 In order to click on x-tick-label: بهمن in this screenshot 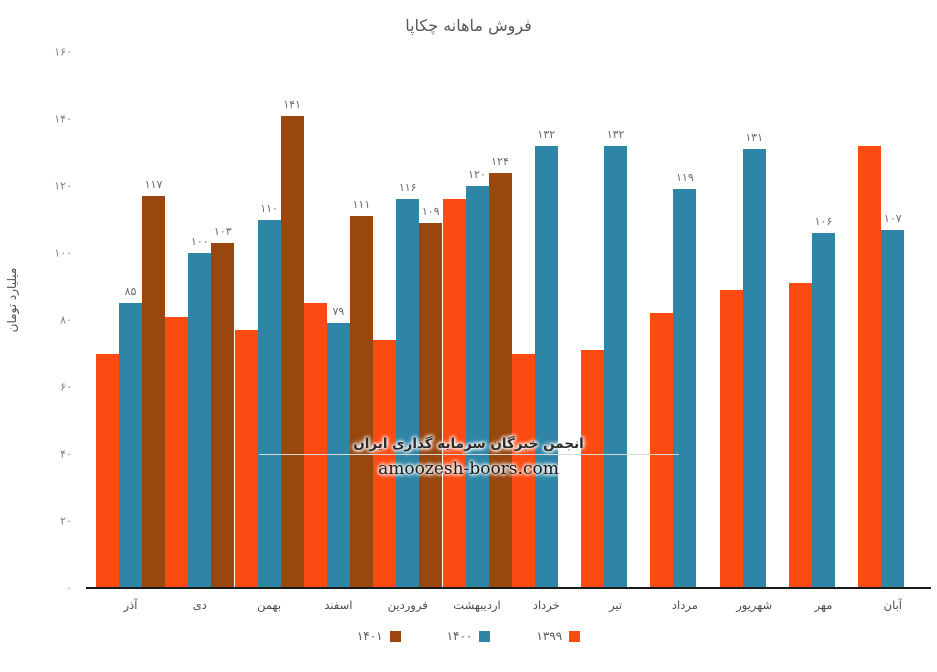, I will do `click(269, 605)`.